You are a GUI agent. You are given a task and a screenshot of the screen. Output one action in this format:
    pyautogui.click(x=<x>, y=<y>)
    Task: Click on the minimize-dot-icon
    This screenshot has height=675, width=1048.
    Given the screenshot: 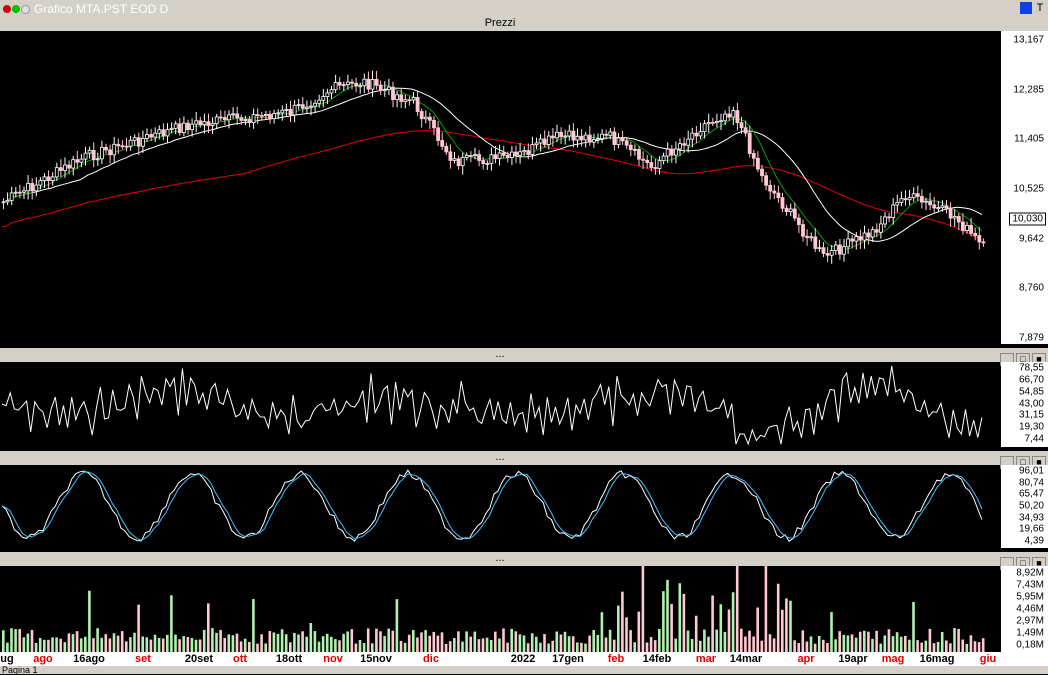 What is the action you would take?
    pyautogui.click(x=25, y=9)
    